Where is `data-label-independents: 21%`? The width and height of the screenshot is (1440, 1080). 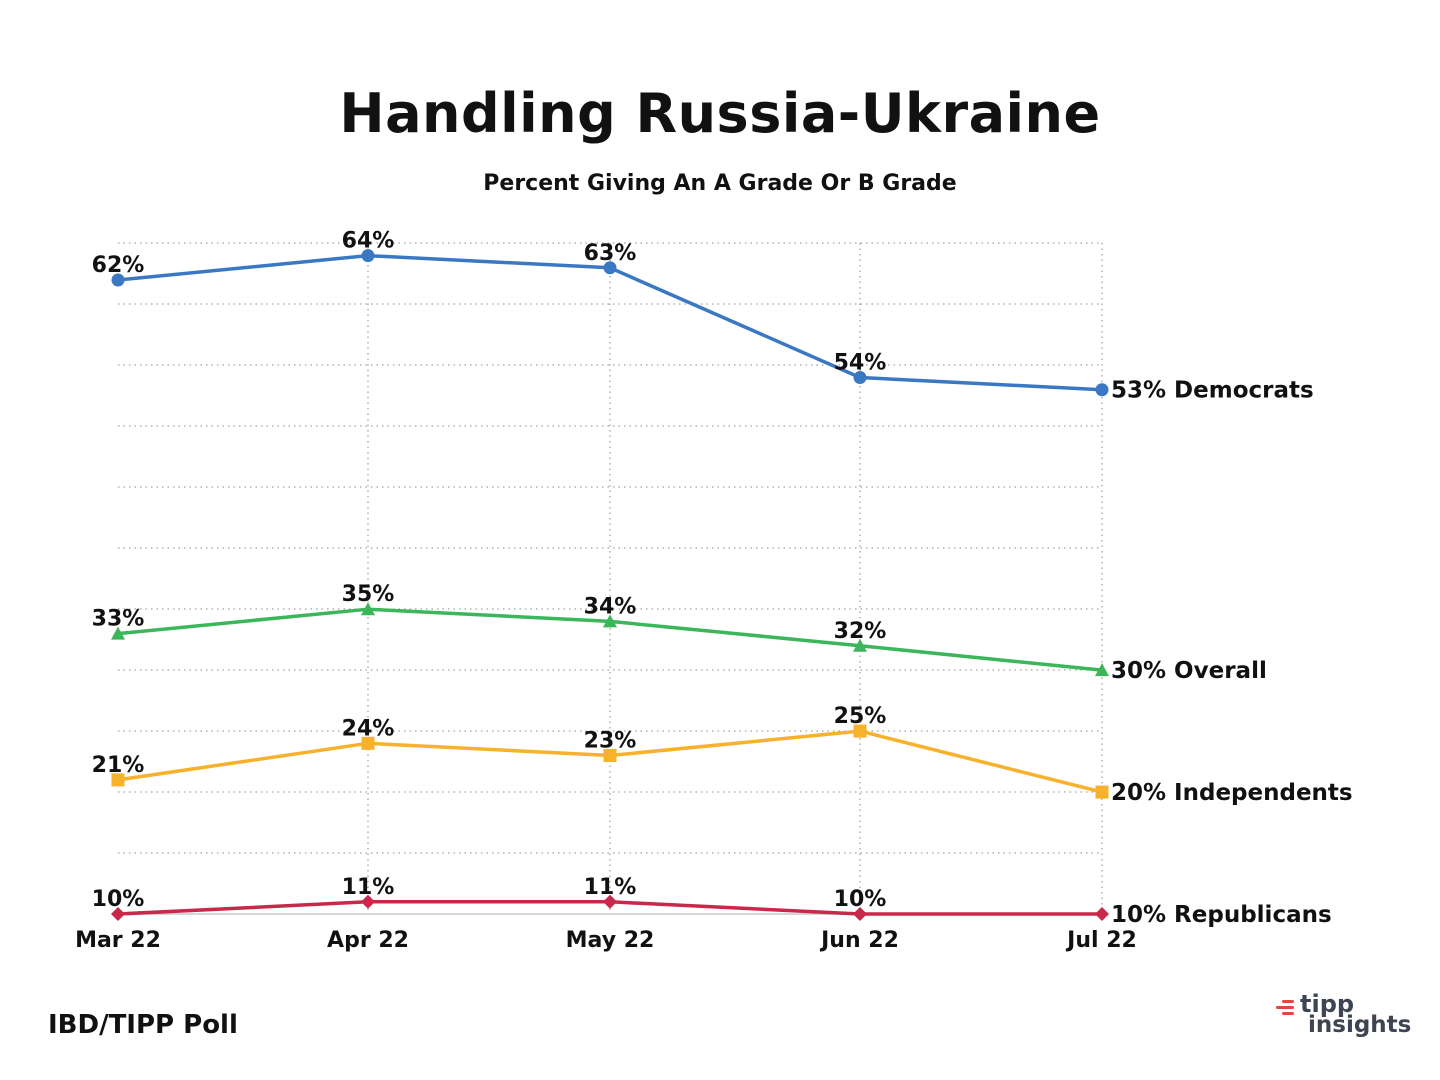
data-label-independents: 21% is located at coordinates (118, 765).